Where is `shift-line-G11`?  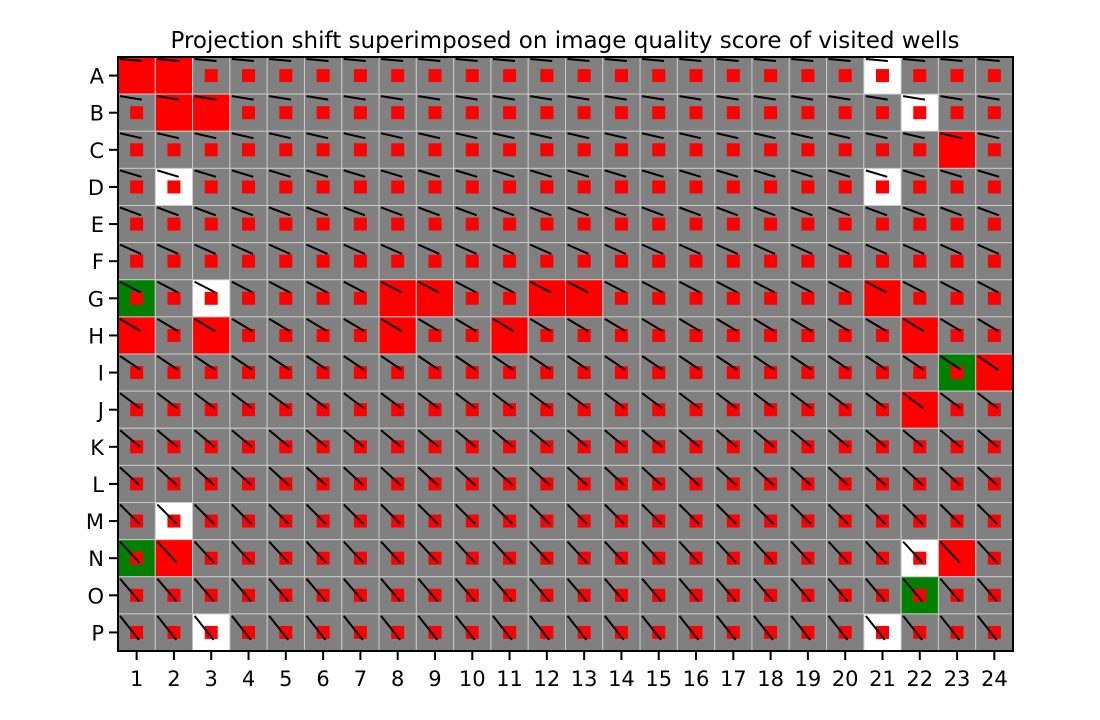
shift-line-G11 is located at coordinates (503, 287).